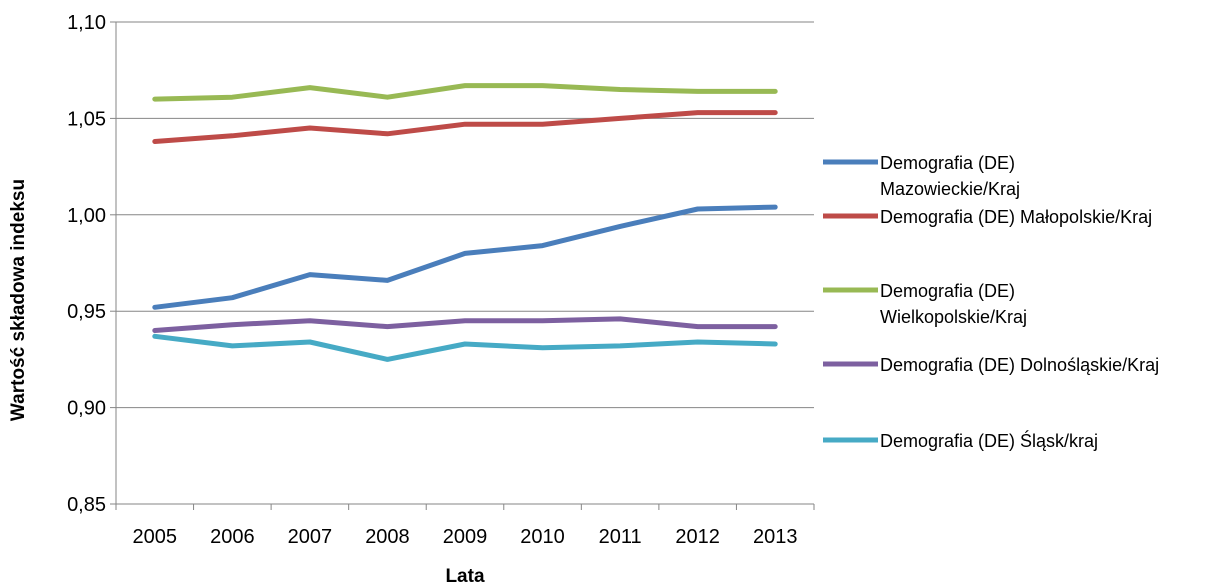  What do you see at coordinates (18, 300) in the screenshot?
I see `y-axis-title: Wartość składowa indeksu` at bounding box center [18, 300].